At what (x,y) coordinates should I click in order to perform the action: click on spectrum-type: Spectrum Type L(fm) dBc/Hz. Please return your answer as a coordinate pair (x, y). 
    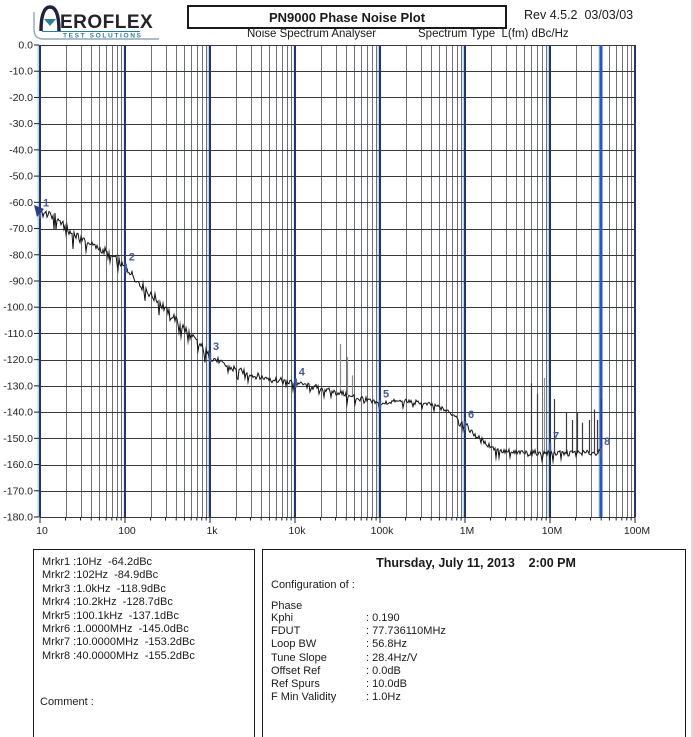
    Looking at the image, I should click on (493, 34).